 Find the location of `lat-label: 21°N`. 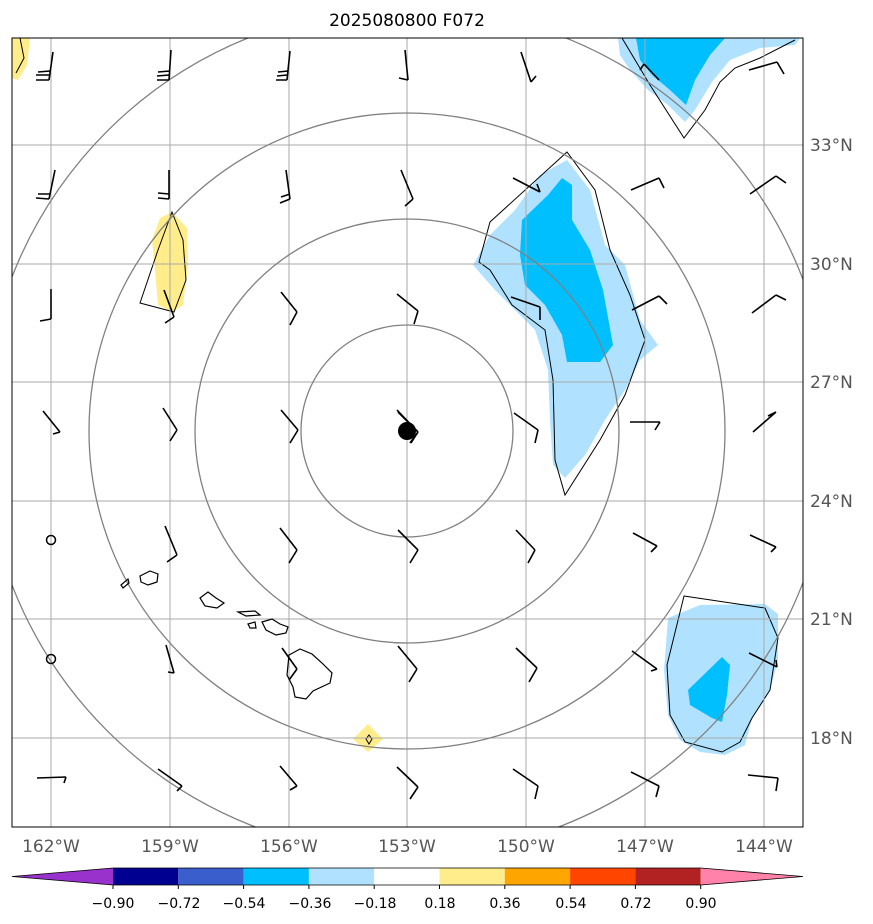

lat-label: 21°N is located at coordinates (831, 620).